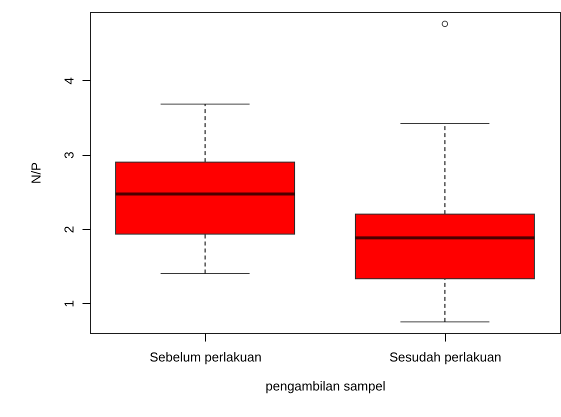  What do you see at coordinates (69, 230) in the screenshot?
I see `y-tick-label: 2` at bounding box center [69, 230].